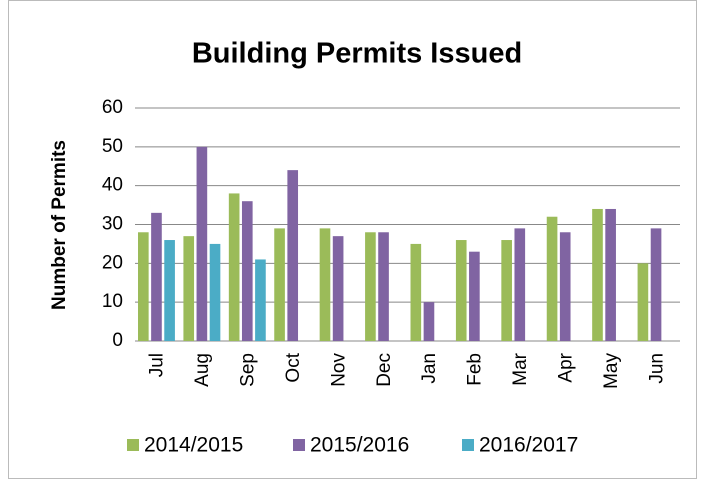 The height and width of the screenshot is (481, 701). I want to click on y-tick-label: 20, so click(112, 262).